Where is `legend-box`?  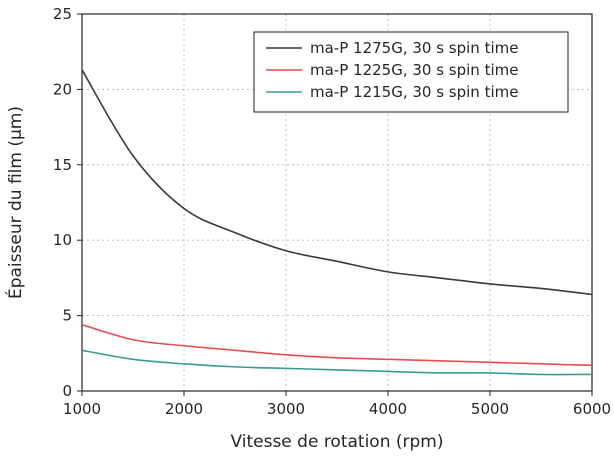
legend-box is located at coordinates (411, 72).